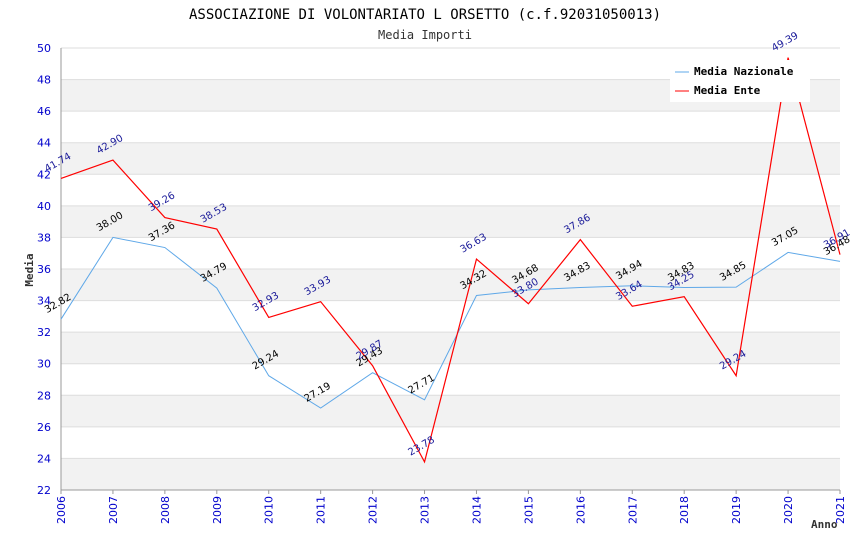 This screenshot has width=850, height=550. Describe the element at coordinates (44, 332) in the screenshot. I see `y-tick-label: 32` at that location.